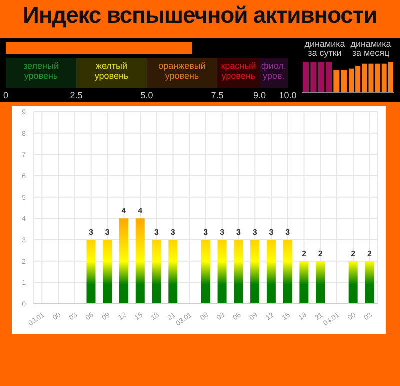  I want to click on chart-title: динамика за месяц, so click(371, 48).